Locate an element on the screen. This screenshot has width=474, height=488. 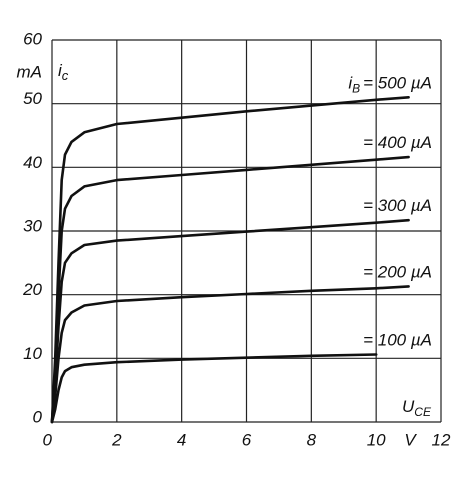
y-tick-label: 50 is located at coordinates (32, 98).